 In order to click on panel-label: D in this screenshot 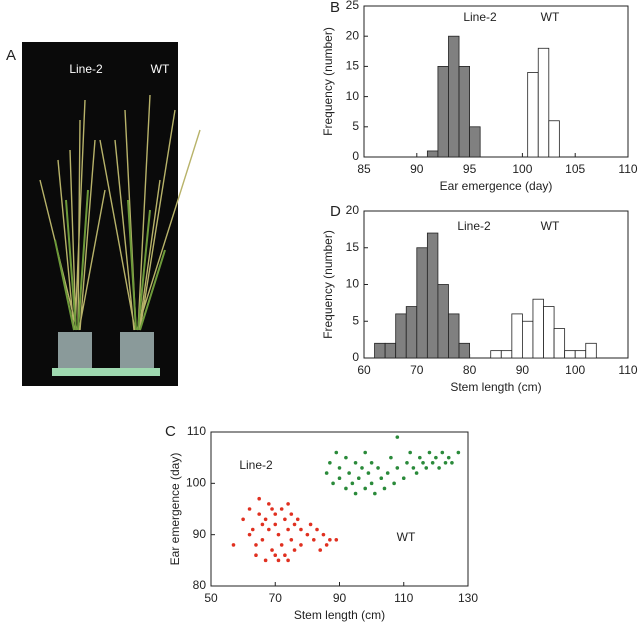, I will do `click(335, 211)`.